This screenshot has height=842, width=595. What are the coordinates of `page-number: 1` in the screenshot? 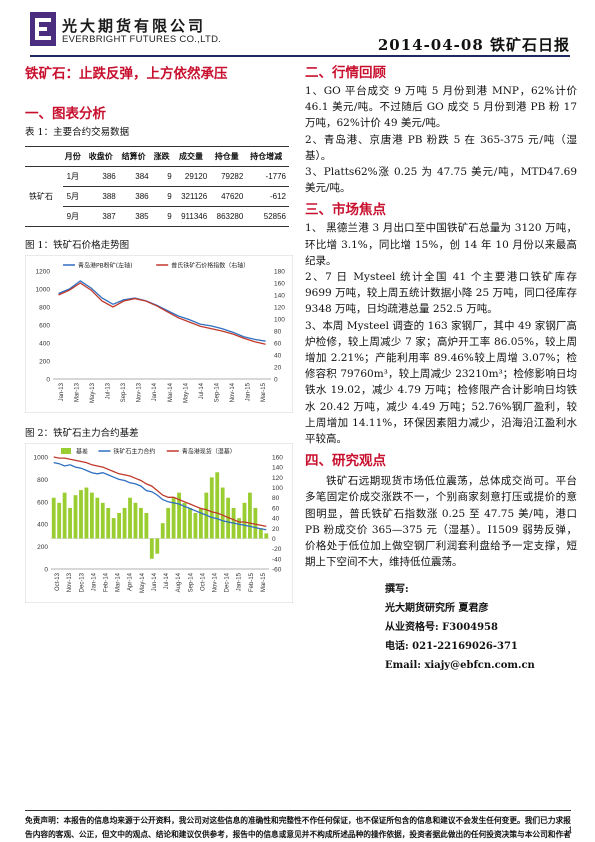 It's located at (570, 830).